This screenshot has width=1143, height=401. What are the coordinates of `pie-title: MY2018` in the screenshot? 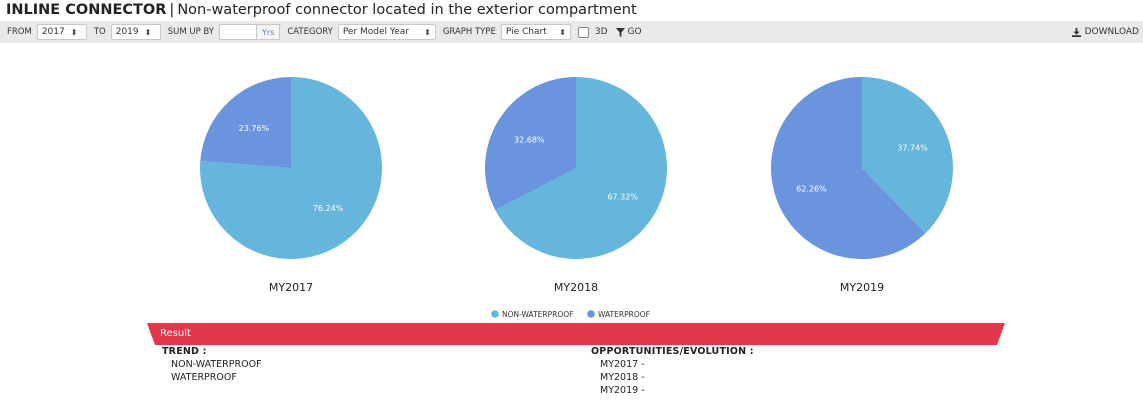 It's located at (576, 287).